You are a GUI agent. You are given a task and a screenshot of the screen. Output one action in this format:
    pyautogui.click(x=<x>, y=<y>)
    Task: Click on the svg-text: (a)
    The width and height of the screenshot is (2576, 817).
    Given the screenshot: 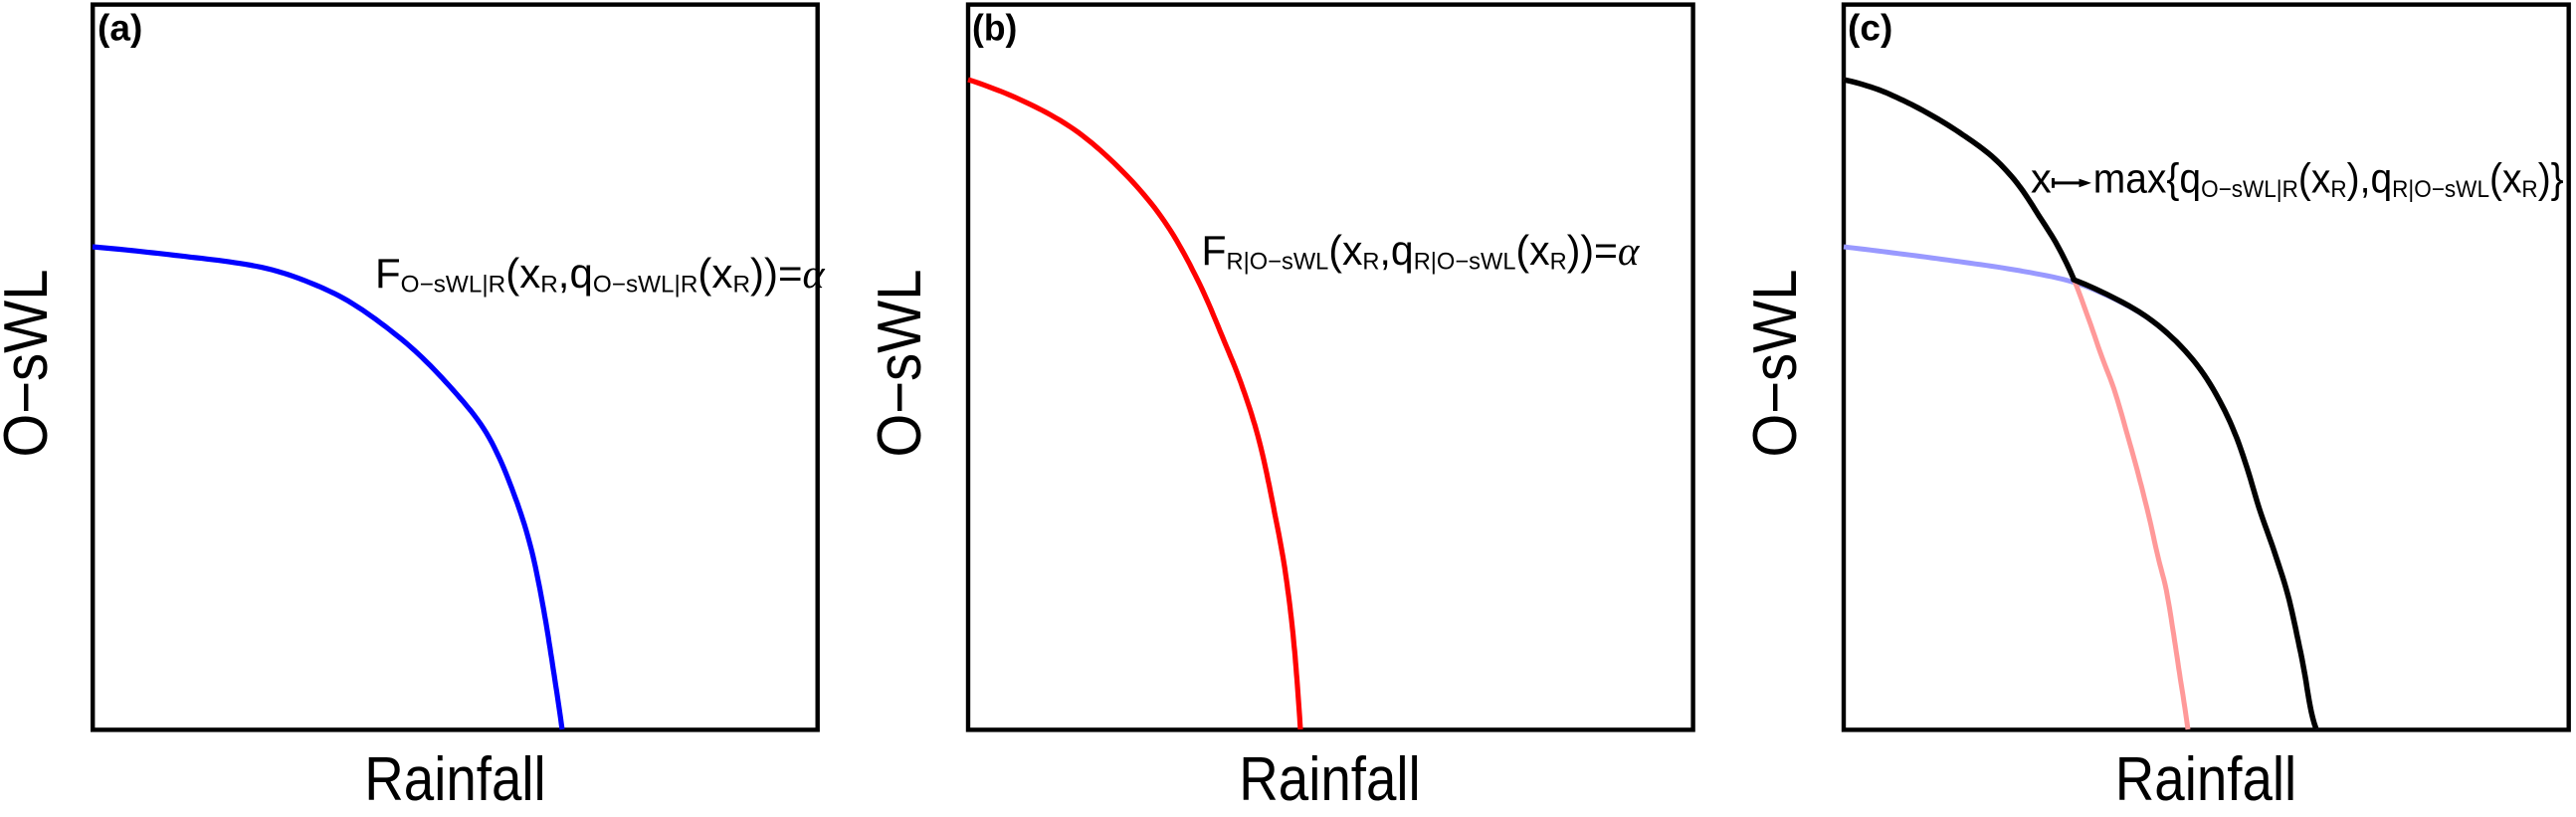 What is the action you would take?
    pyautogui.click(x=120, y=28)
    